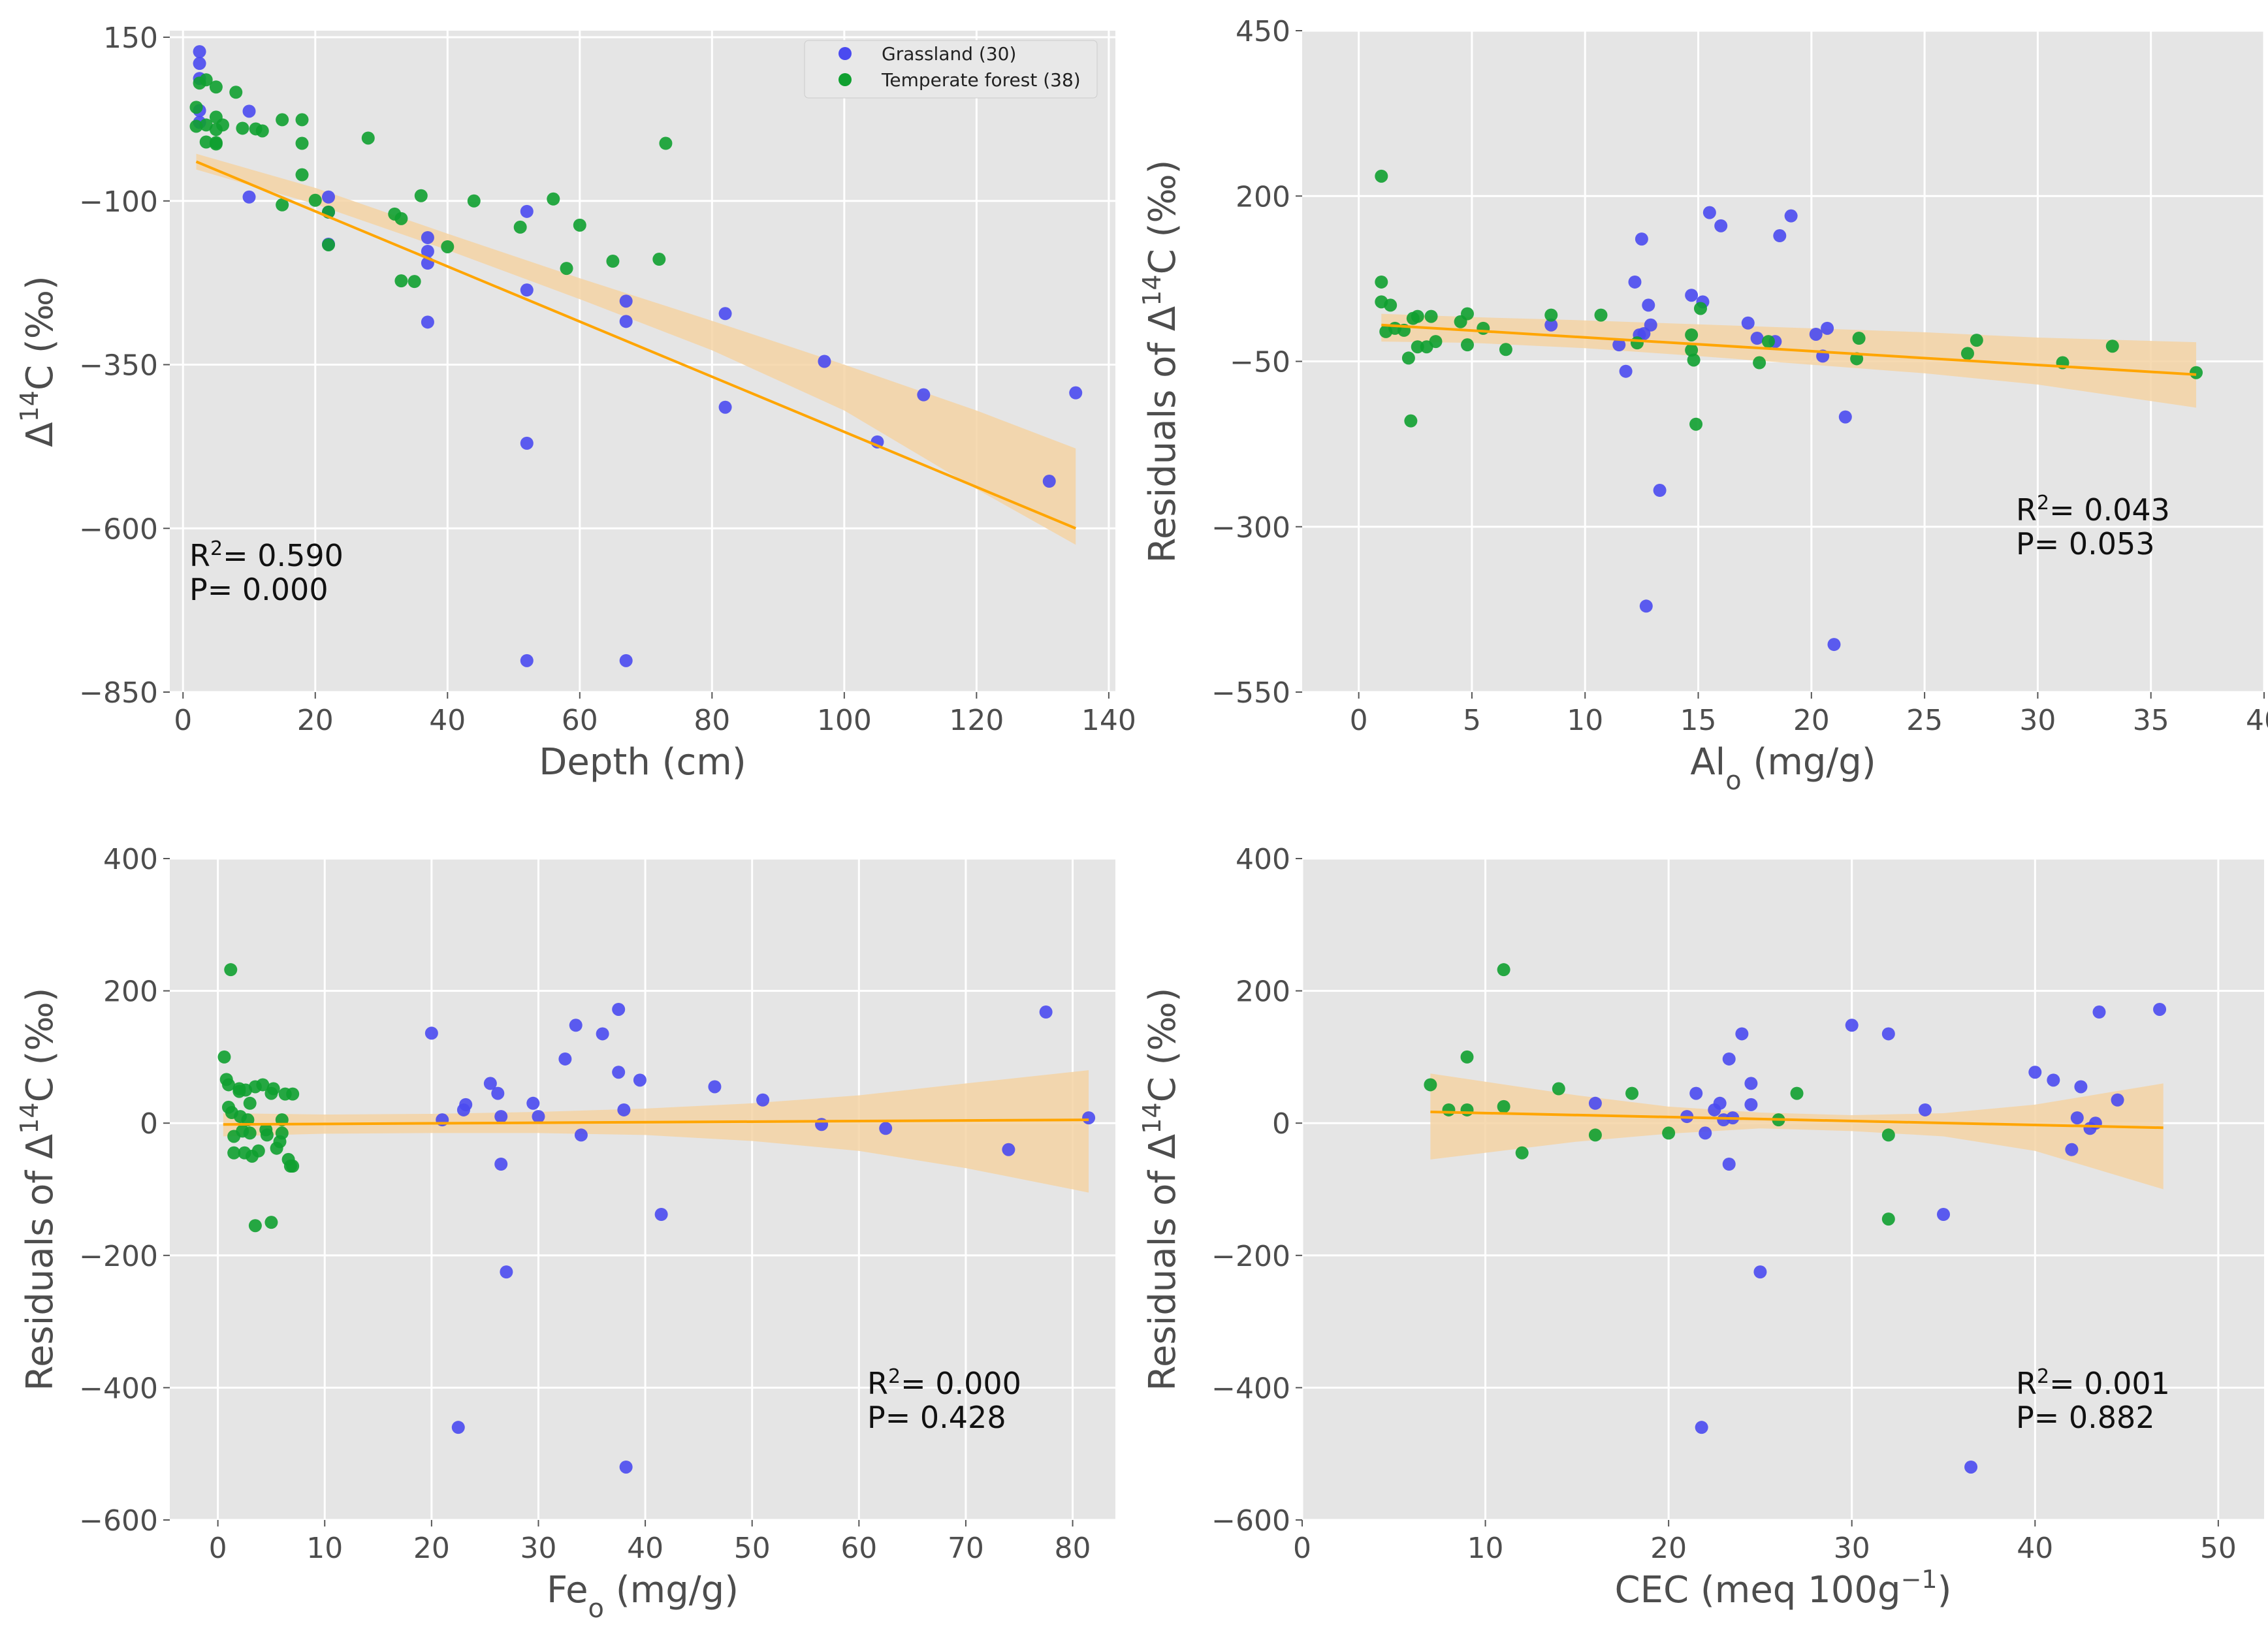  Describe the element at coordinates (2093, 510) in the screenshot. I see `r-squared-label: R2= 0.043` at that location.